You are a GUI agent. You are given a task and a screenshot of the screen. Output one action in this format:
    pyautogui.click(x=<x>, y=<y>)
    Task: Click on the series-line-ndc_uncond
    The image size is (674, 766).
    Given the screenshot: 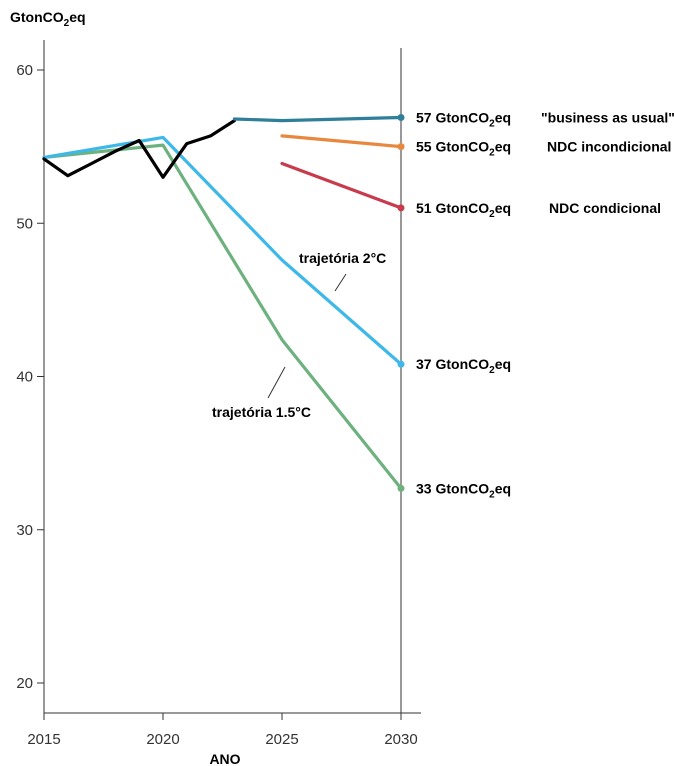 What is the action you would take?
    pyautogui.click(x=341, y=141)
    